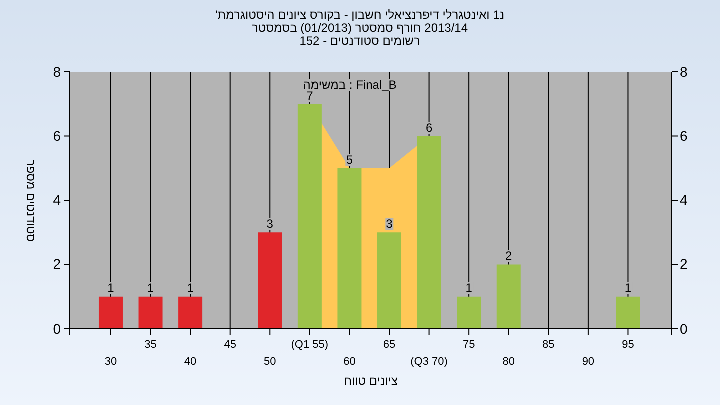 The width and height of the screenshot is (720, 405). I want to click on ytick: 8, so click(57, 71).